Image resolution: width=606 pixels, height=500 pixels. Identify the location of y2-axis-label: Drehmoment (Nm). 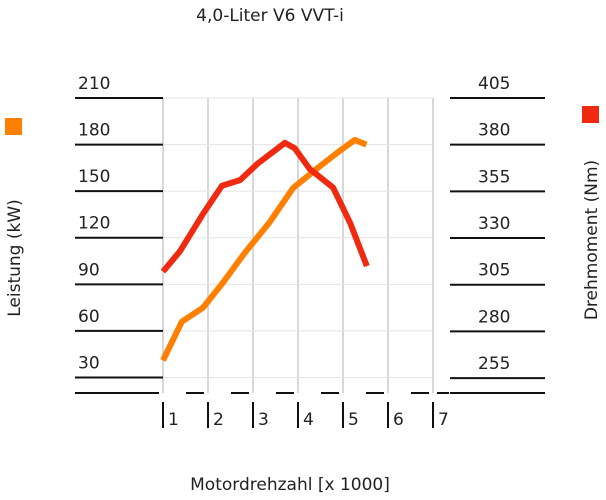
(592, 240).